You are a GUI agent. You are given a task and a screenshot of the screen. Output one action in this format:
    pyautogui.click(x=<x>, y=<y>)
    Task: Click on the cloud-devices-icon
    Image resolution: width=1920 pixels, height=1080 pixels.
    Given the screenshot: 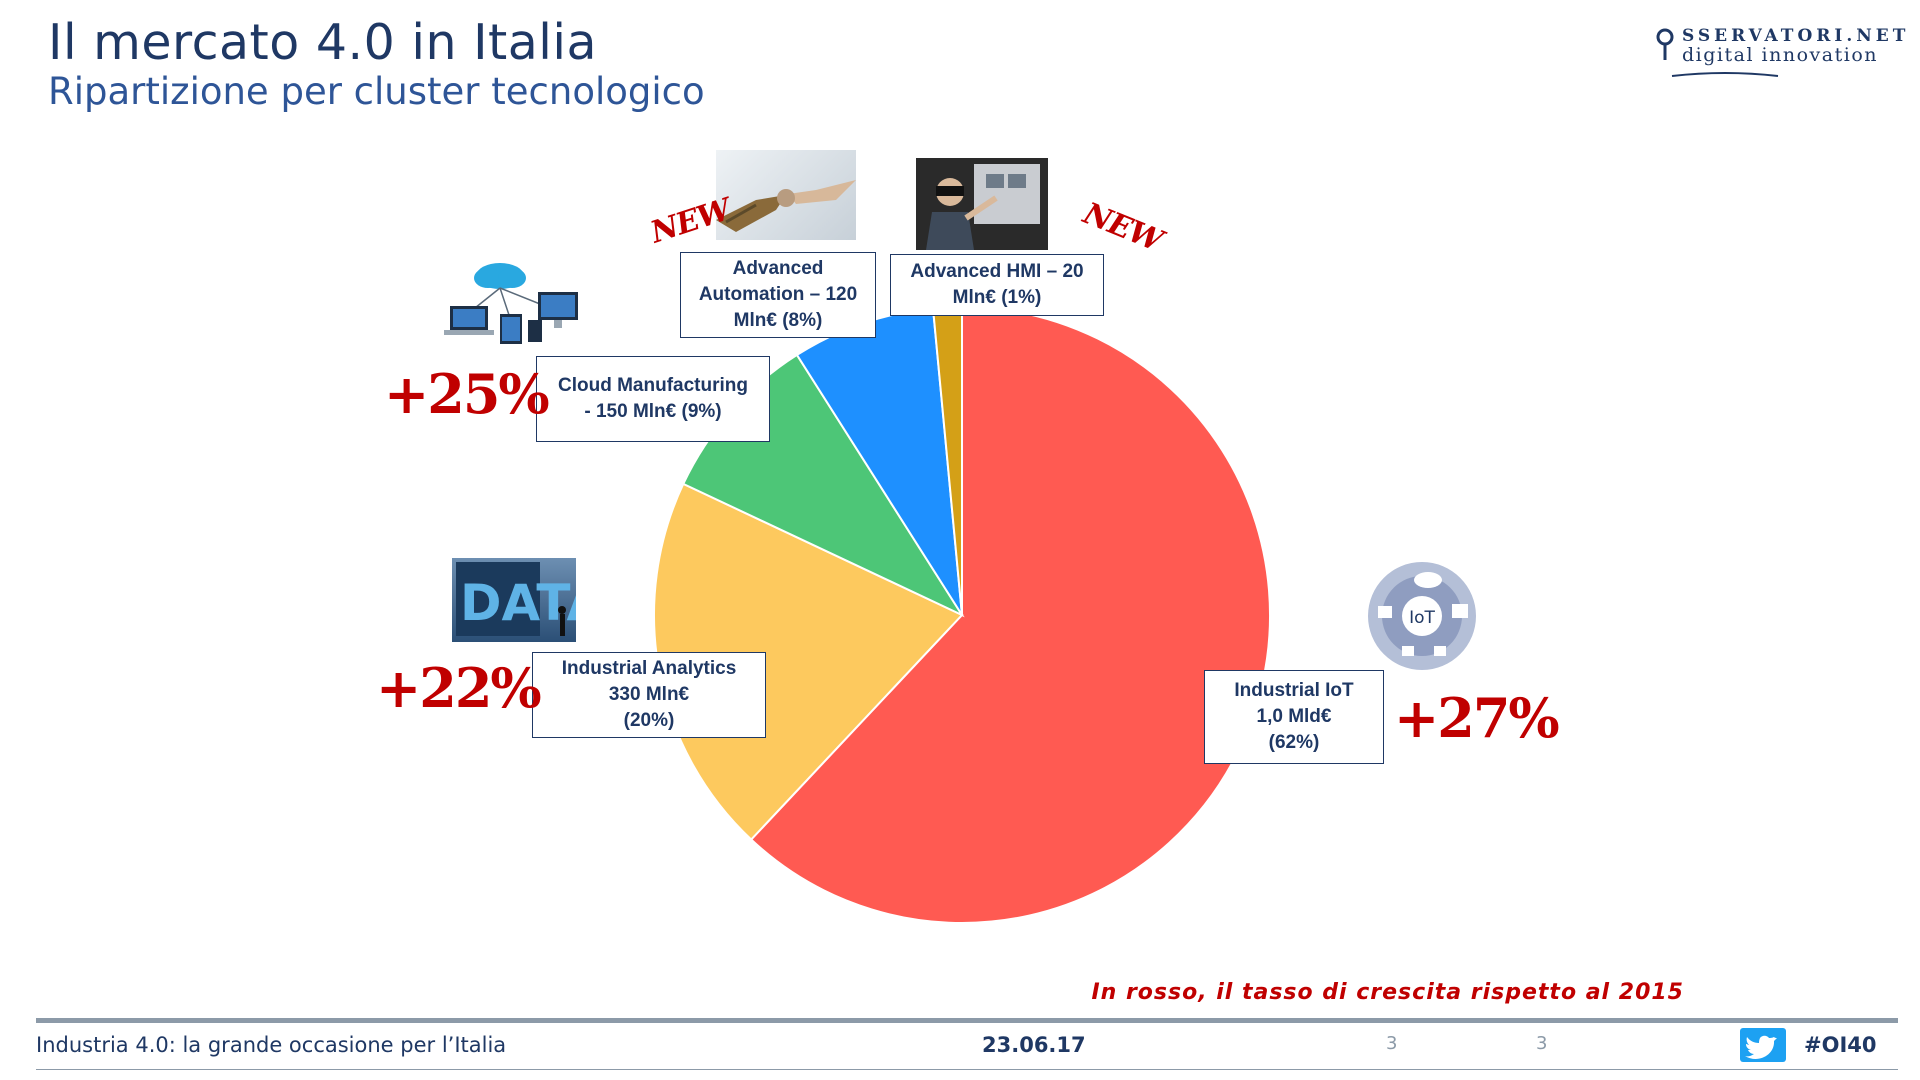 What is the action you would take?
    pyautogui.click(x=515, y=303)
    